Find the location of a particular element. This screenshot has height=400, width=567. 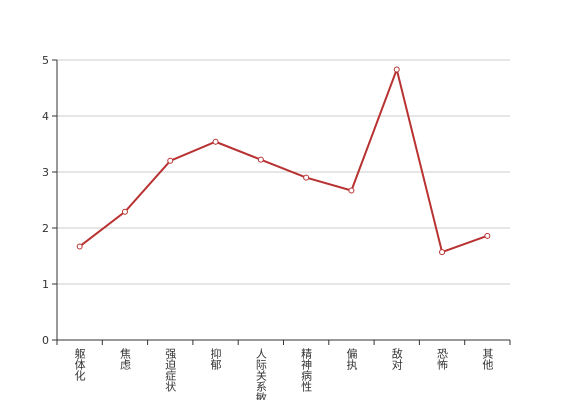

x-tick-label: 偏执 is located at coordinates (351, 359).